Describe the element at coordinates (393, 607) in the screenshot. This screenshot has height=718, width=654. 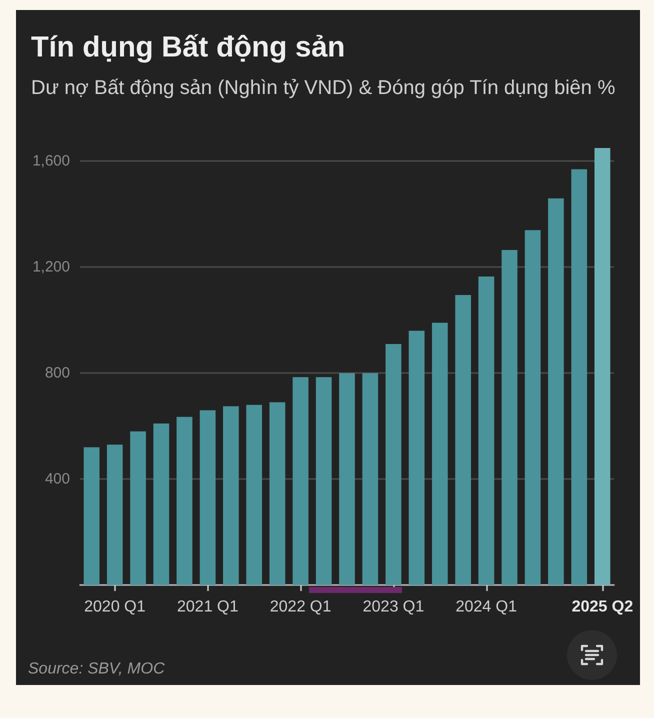
I see `x-tick-label: 2023 Q1` at that location.